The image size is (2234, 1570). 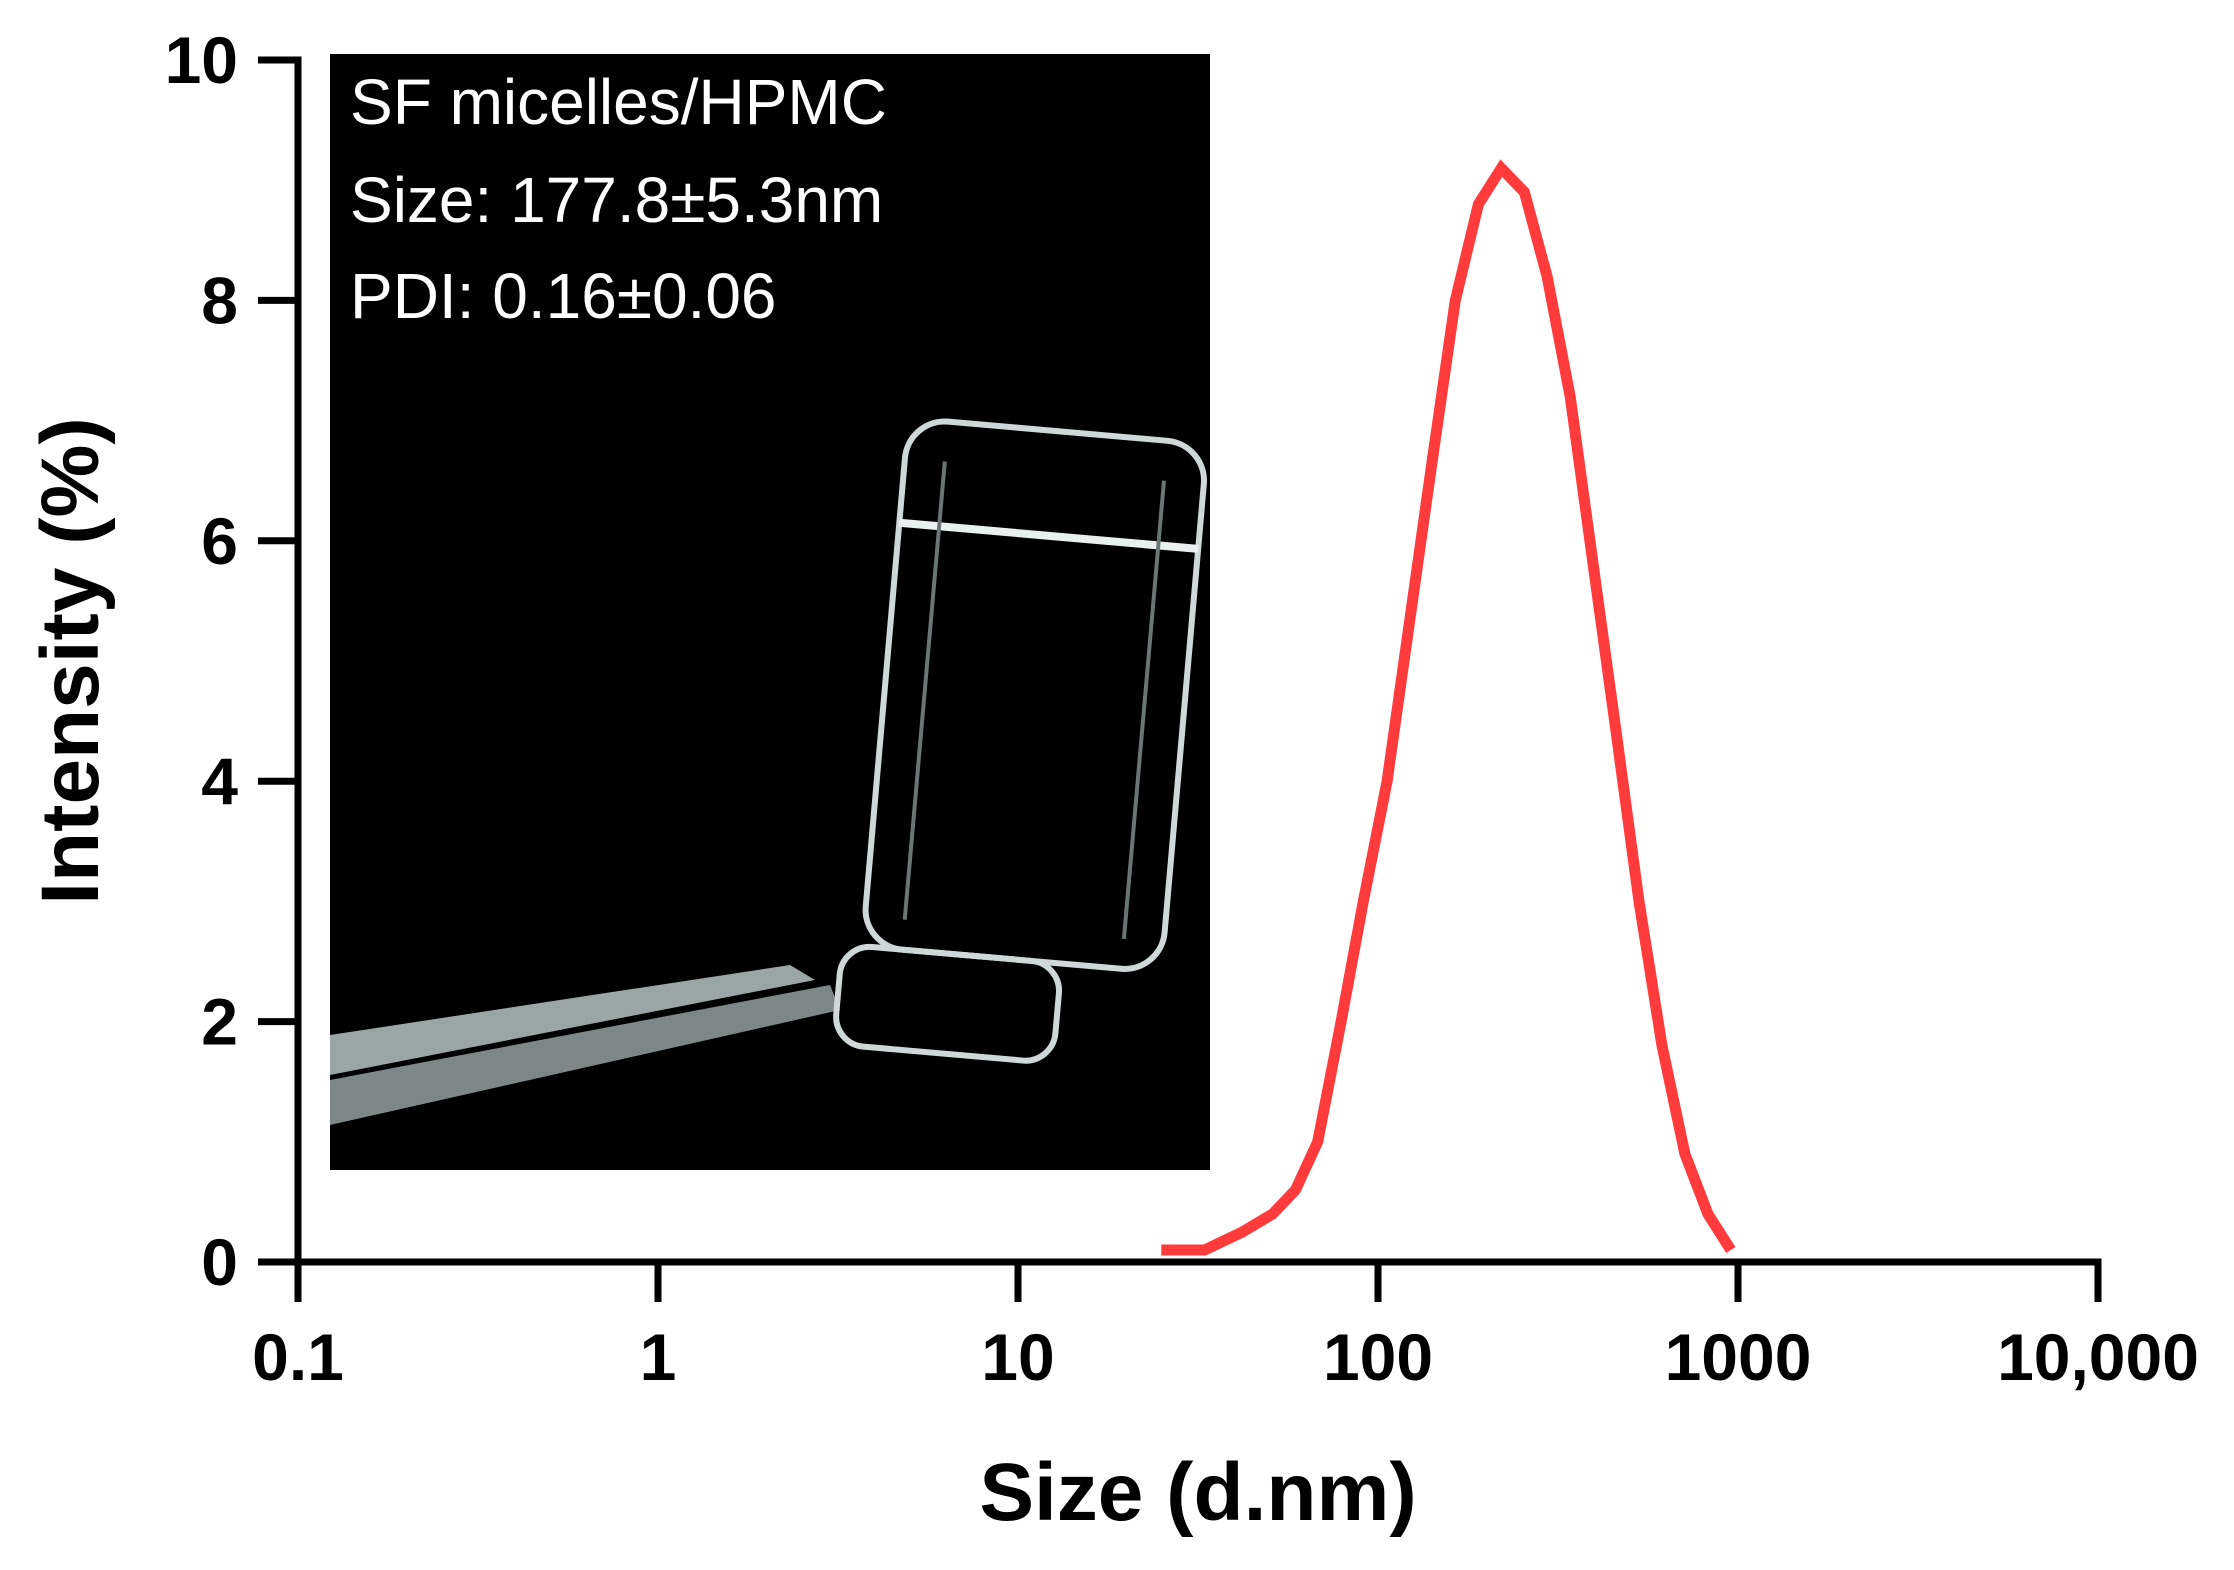 I want to click on x-tick-label: 0.1, so click(x=298, y=1357).